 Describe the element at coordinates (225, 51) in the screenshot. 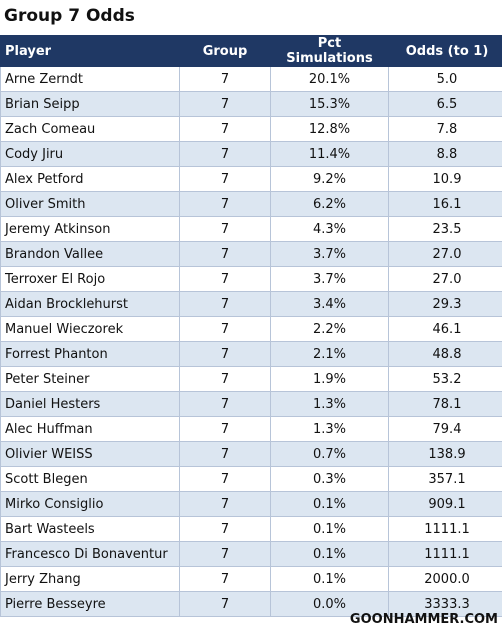

I see `header-cell: Group` at that location.